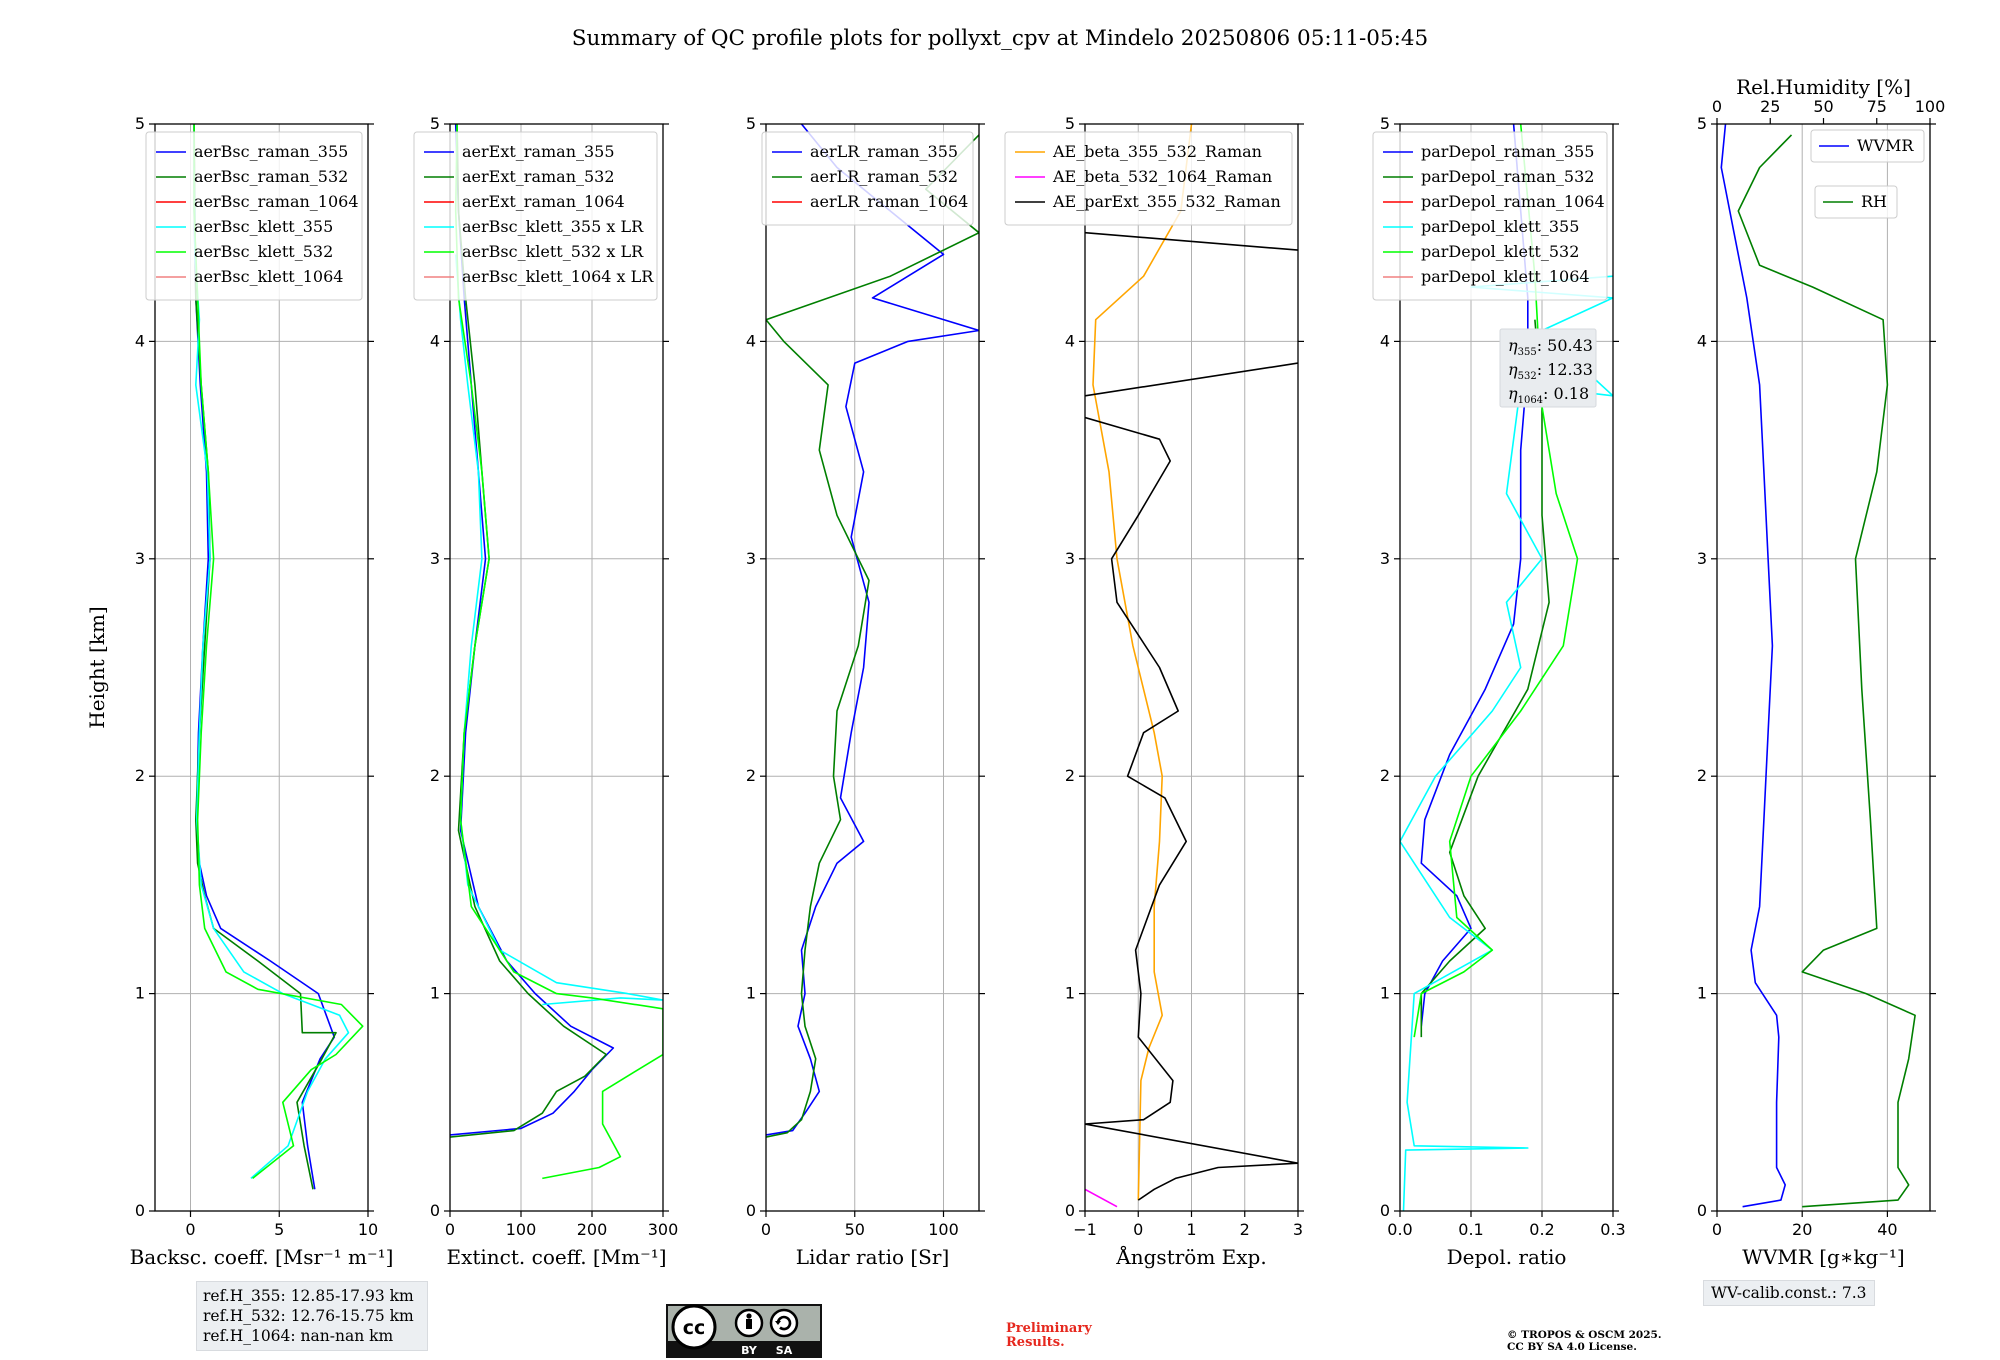 The width and height of the screenshot is (2000, 1360). What do you see at coordinates (1142, 662) in the screenshot?
I see `series-line-ae-beta-355-532-raman` at bounding box center [1142, 662].